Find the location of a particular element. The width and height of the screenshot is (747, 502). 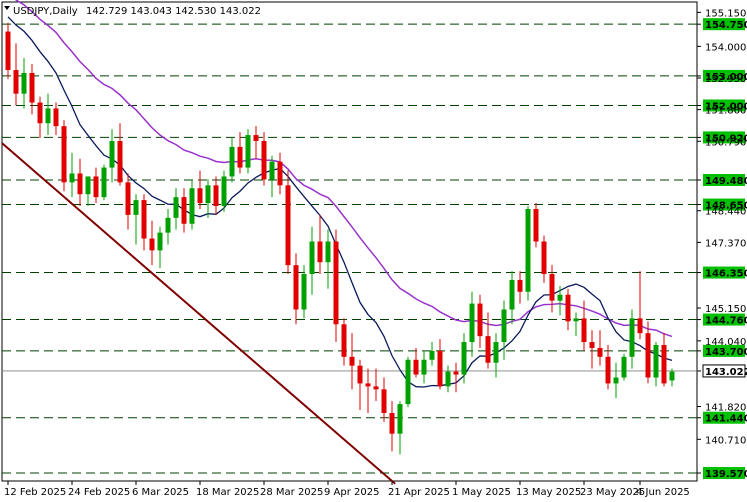

time-tick-label: 18 Mar 2025 is located at coordinates (227, 492).